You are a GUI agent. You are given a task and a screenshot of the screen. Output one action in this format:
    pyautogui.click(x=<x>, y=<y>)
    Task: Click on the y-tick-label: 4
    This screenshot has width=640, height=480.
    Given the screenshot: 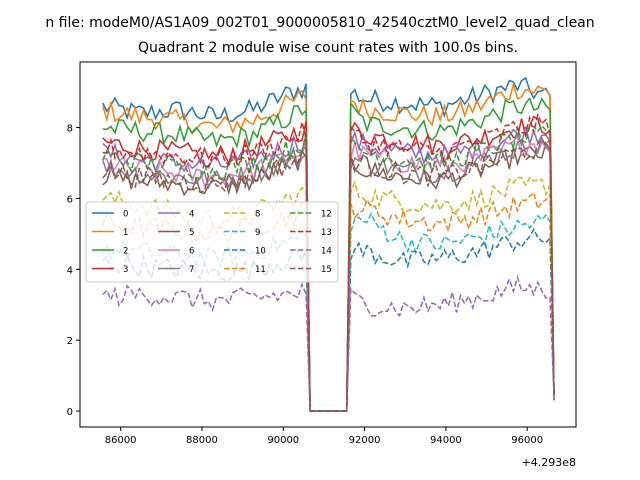 What is the action you would take?
    pyautogui.click(x=70, y=270)
    